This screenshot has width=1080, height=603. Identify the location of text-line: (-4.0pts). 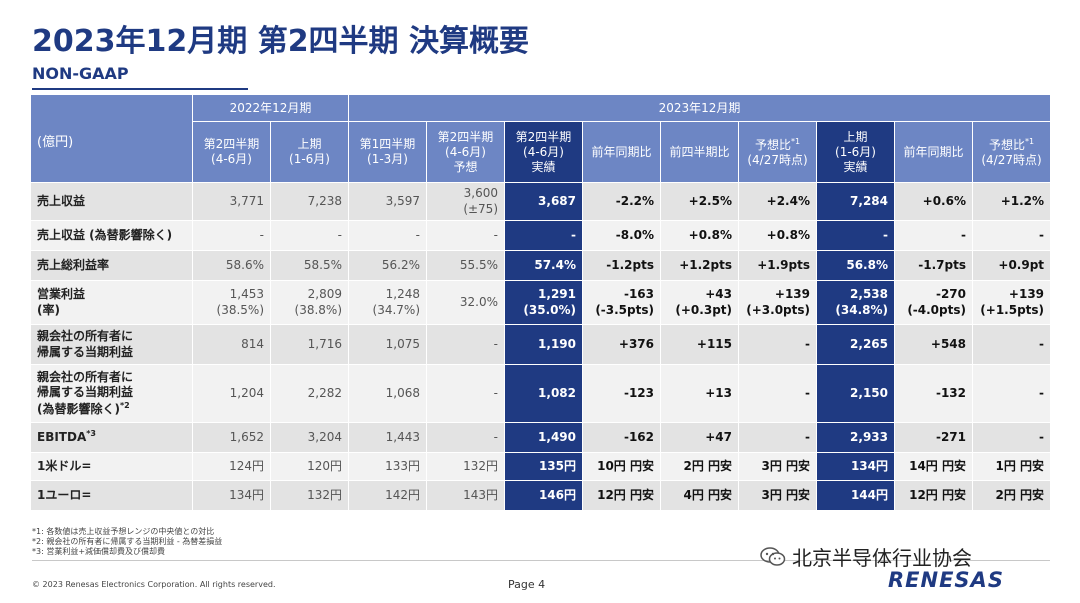
(936, 309).